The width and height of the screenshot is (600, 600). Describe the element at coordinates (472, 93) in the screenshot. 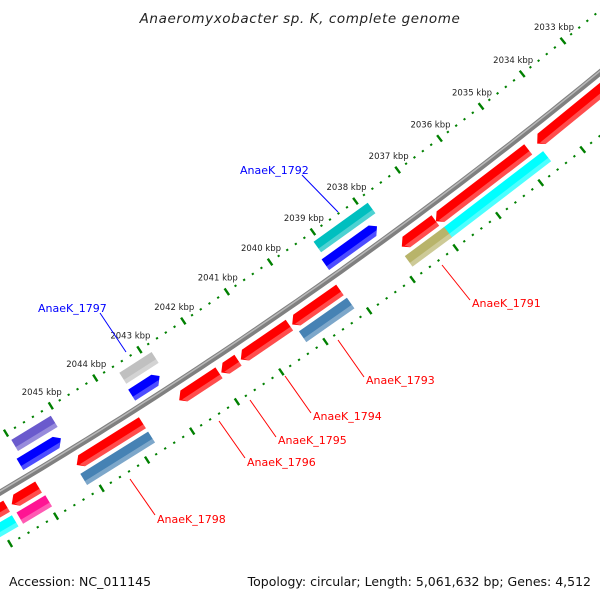

I see `tick-label: 2035 kbp` at that location.